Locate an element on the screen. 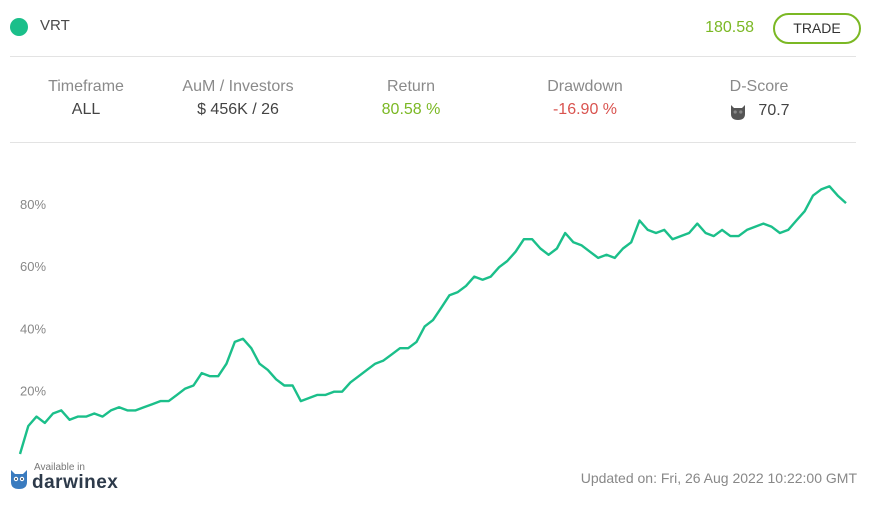  stat-label: Timeframe is located at coordinates (86, 86).